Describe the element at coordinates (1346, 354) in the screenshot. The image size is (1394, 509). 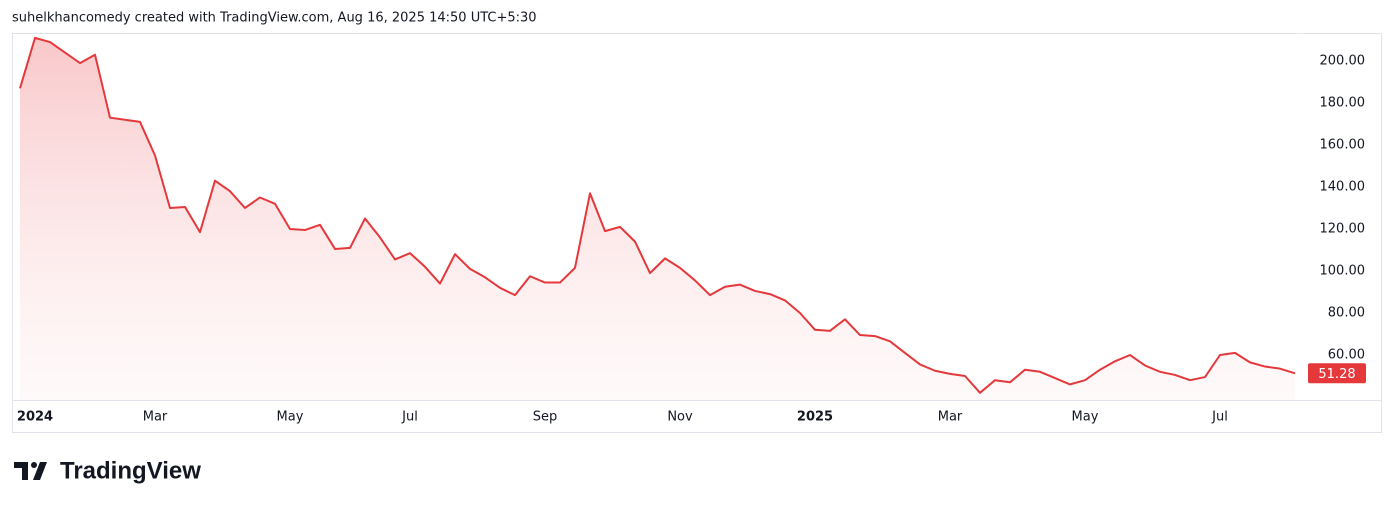
I see `y-tick-label: 60.00` at that location.